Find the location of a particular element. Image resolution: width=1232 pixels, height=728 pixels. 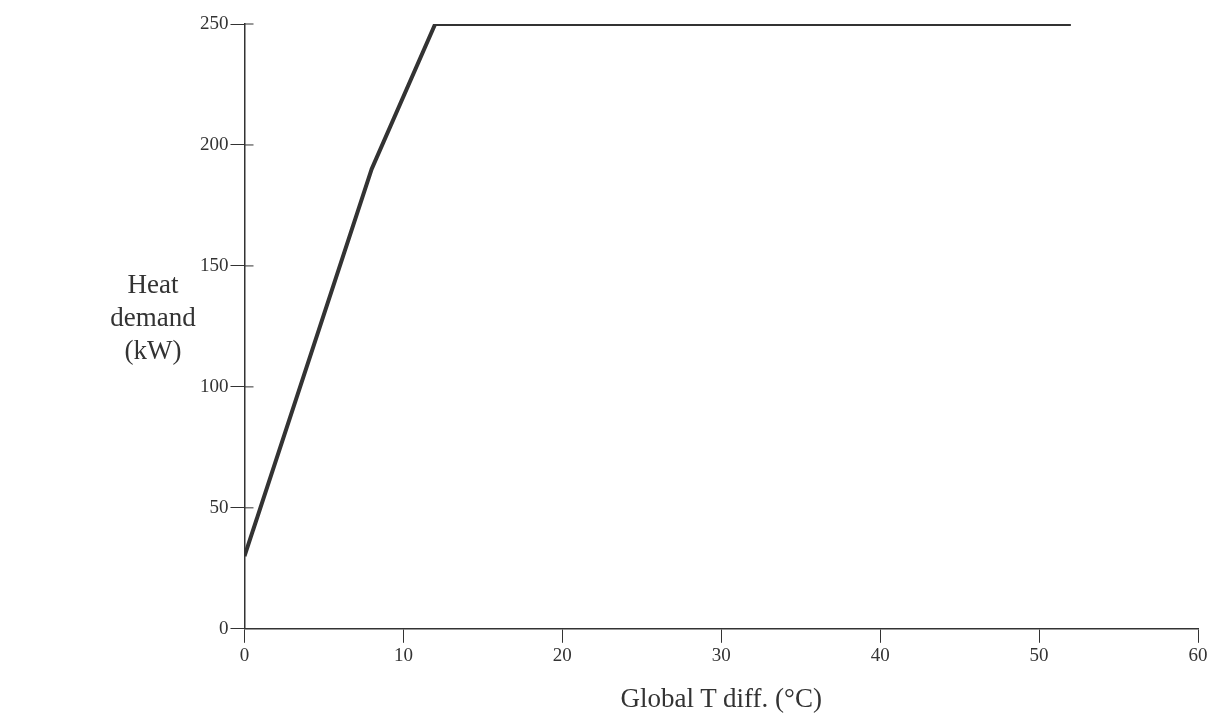

y-tick-label: 0 is located at coordinates (224, 627).